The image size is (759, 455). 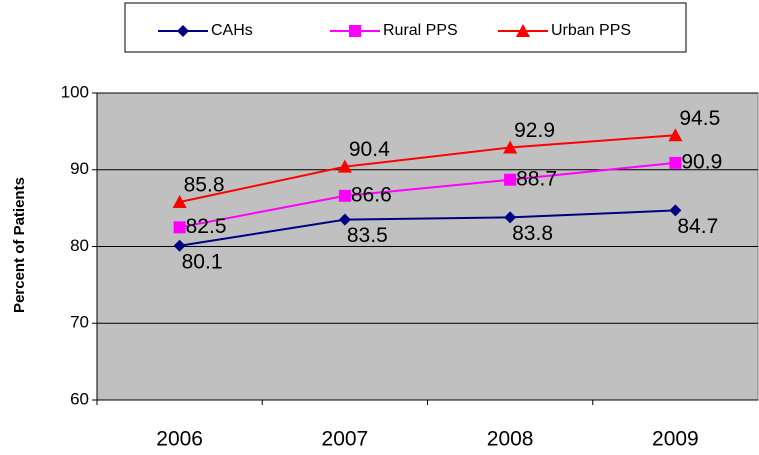 I want to click on x-tick-label: 2009, so click(x=675, y=439).